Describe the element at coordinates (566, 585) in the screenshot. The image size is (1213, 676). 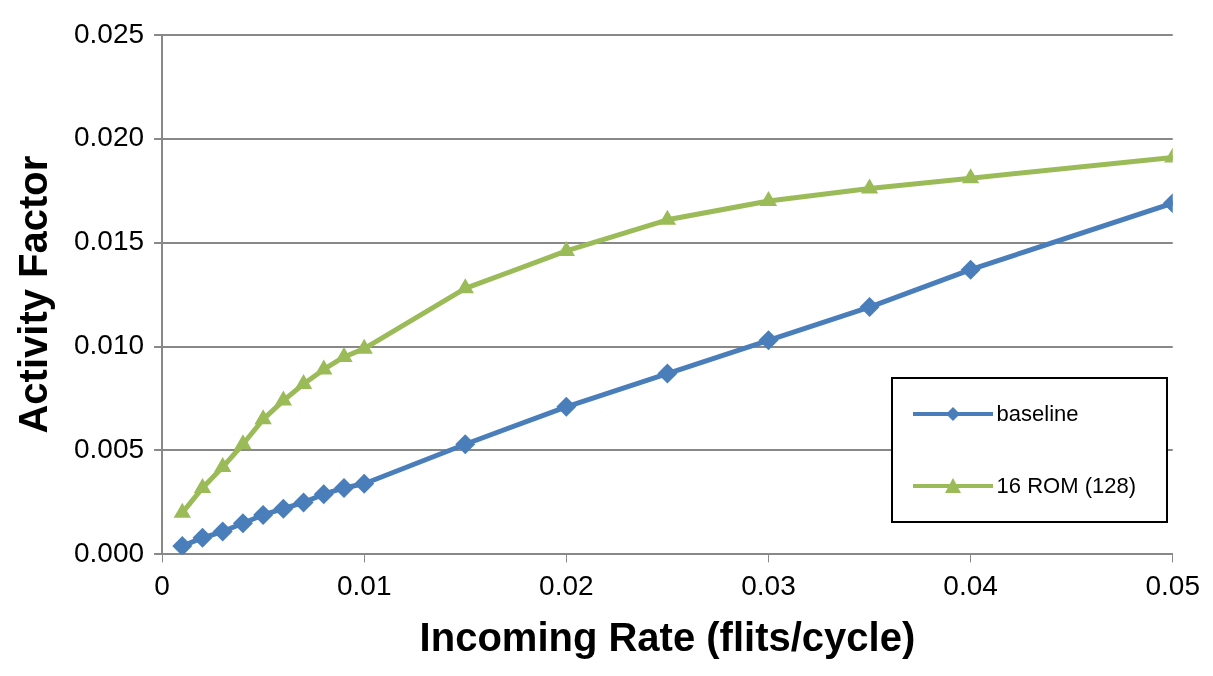
I see `x-tick-label: 0.02` at that location.